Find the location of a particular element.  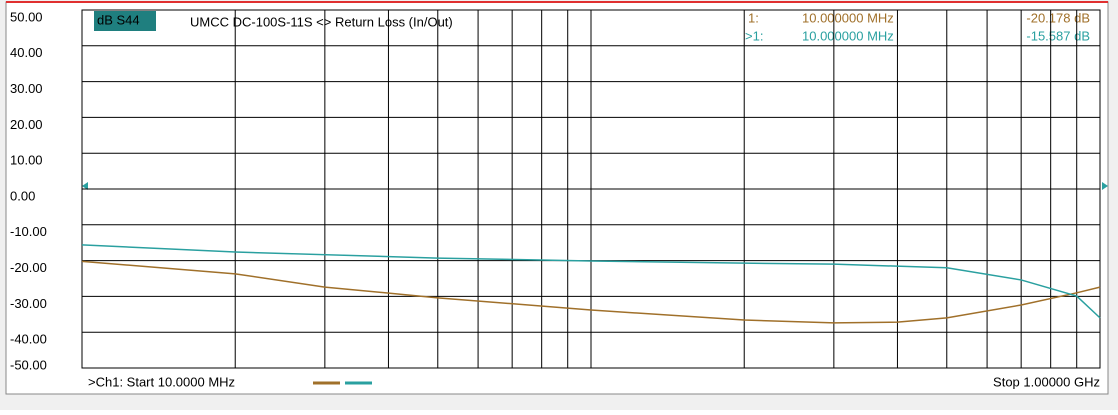

y-tick-label: -50.00 is located at coordinates (28, 364).